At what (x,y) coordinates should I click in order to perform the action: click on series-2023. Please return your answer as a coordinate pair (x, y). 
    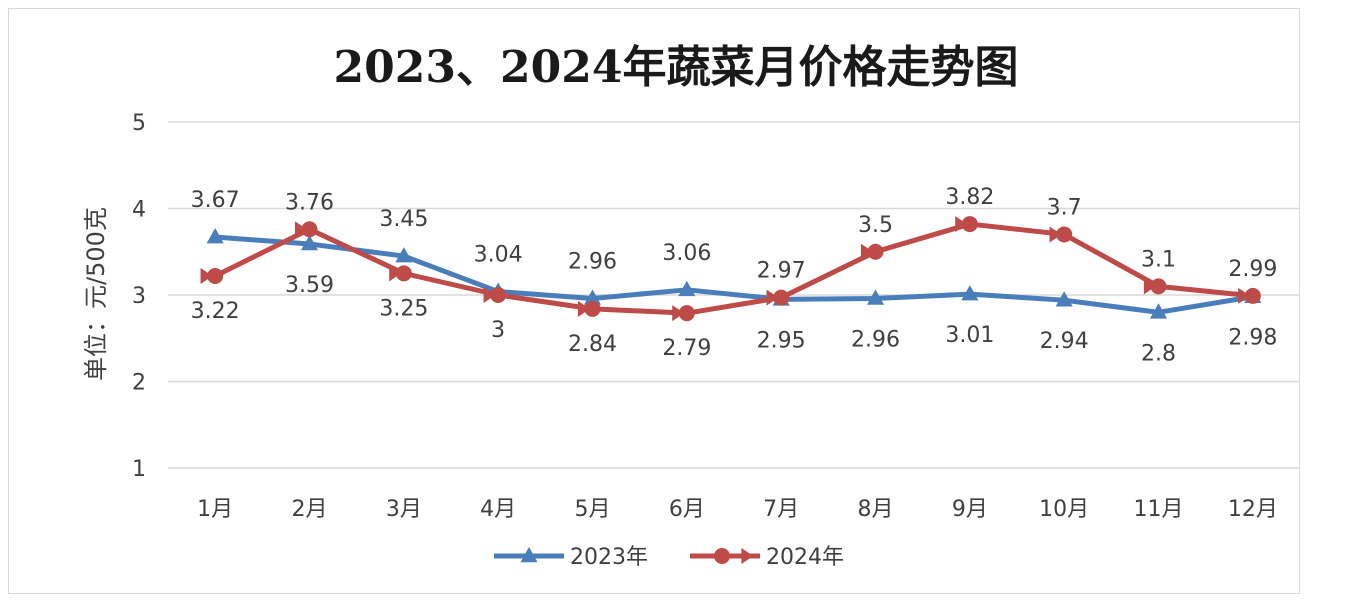
    Looking at the image, I should click on (734, 274).